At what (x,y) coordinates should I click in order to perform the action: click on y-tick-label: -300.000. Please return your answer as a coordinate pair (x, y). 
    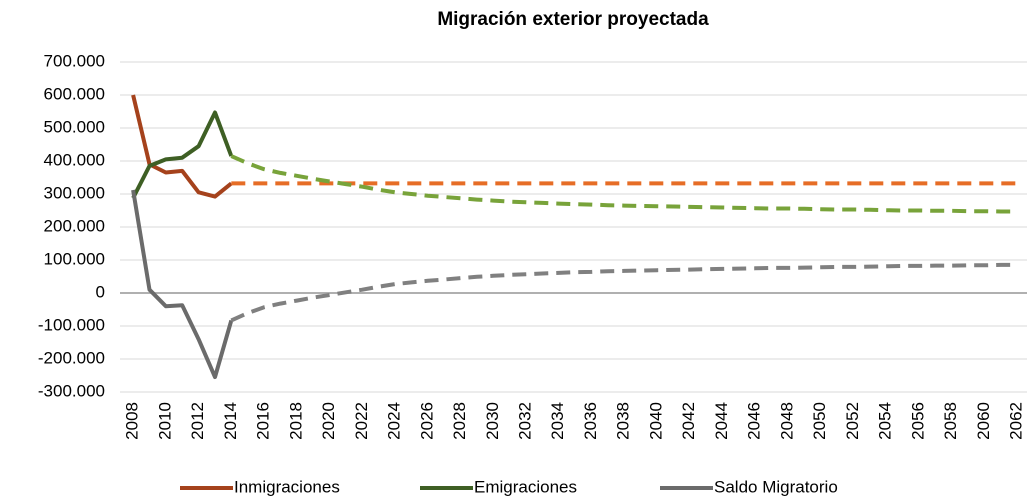
    Looking at the image, I should click on (71, 390).